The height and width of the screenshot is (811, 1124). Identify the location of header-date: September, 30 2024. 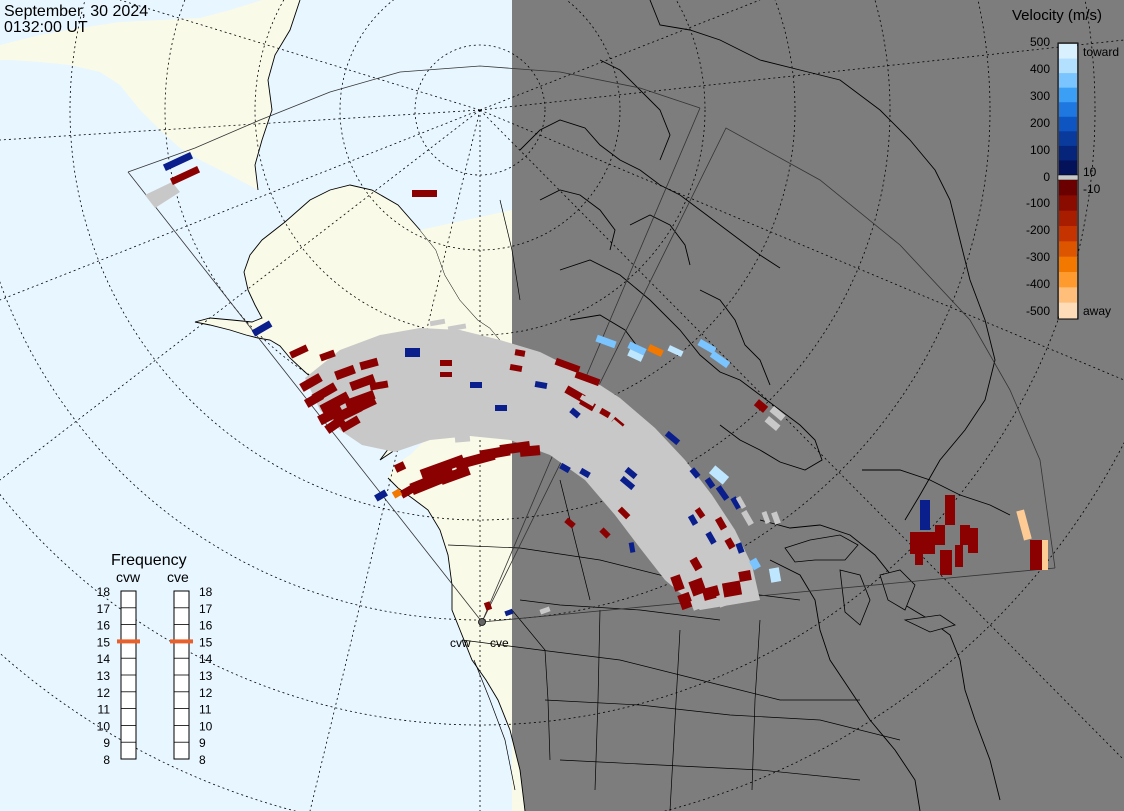
(76, 11).